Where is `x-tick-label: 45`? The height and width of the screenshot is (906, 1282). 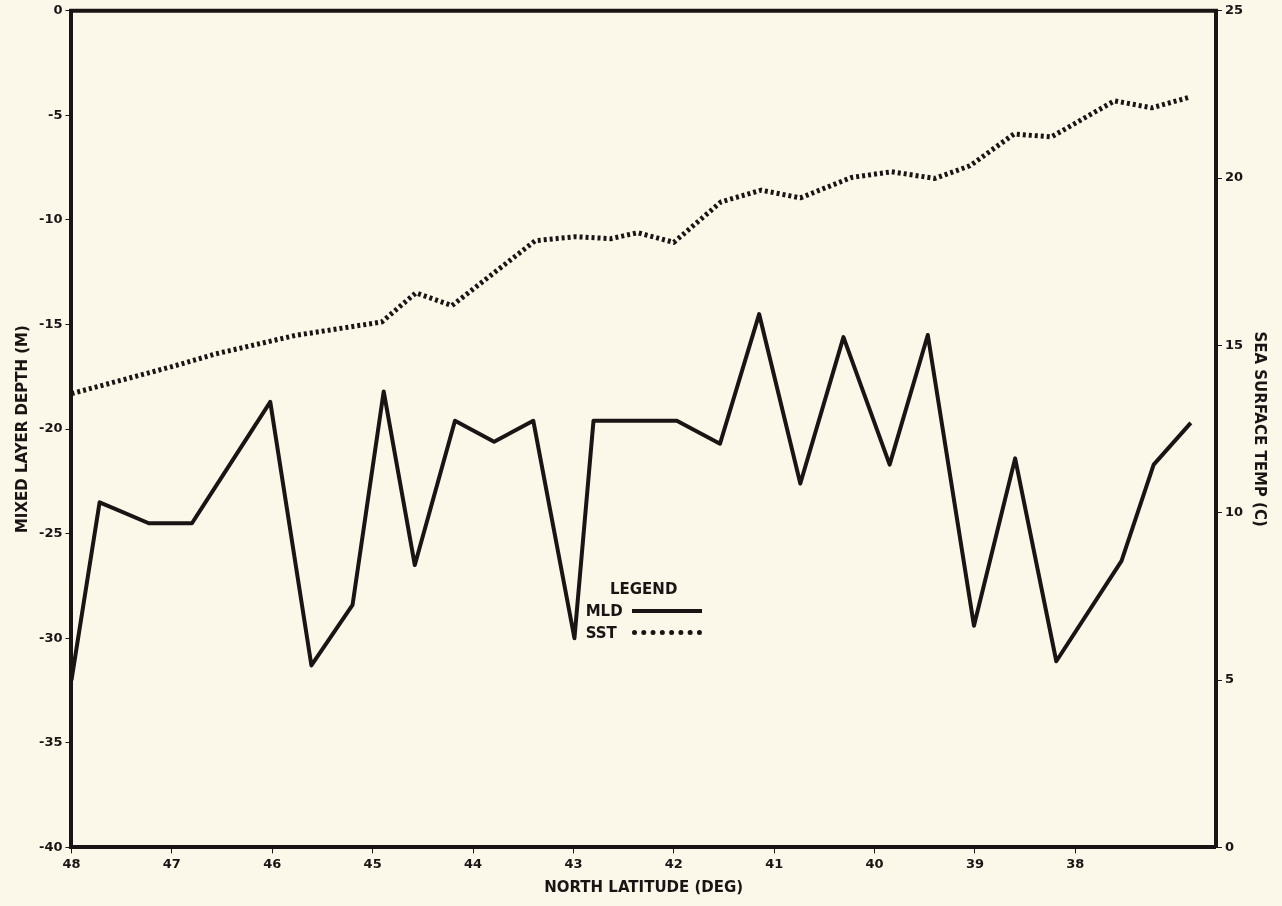 x-tick-label: 45 is located at coordinates (372, 863).